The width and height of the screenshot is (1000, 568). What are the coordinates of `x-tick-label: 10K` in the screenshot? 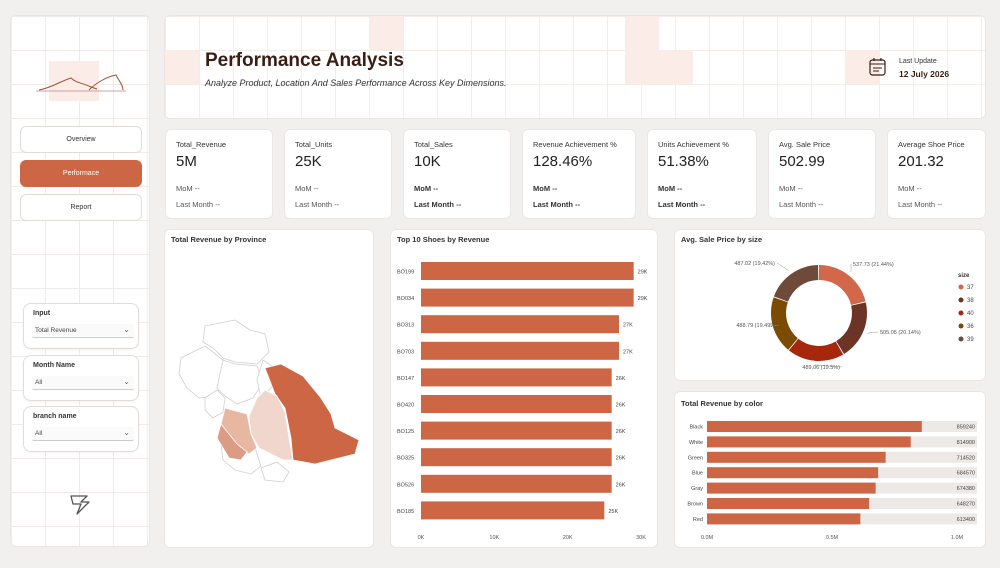 It's located at (494, 538).